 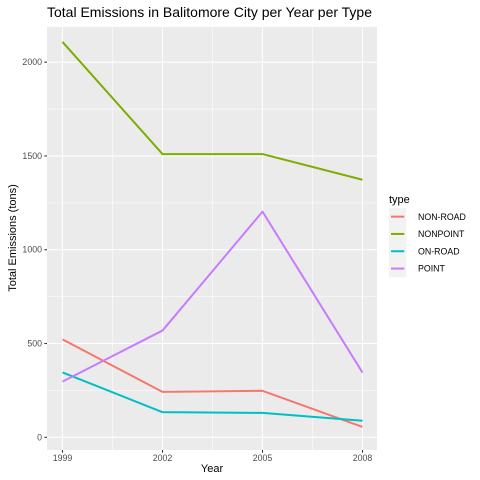 What do you see at coordinates (34, 344) in the screenshot?
I see `y-tick-label: 500` at bounding box center [34, 344].